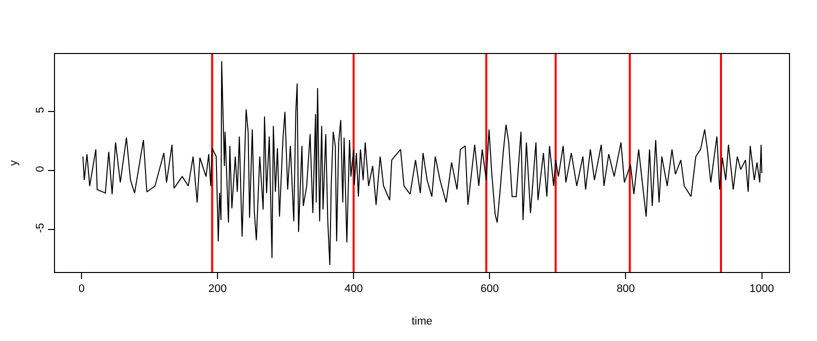 Image resolution: width=817 pixels, height=341 pixels. What do you see at coordinates (489, 289) in the screenshot?
I see `x-tick-label: 600` at bounding box center [489, 289].